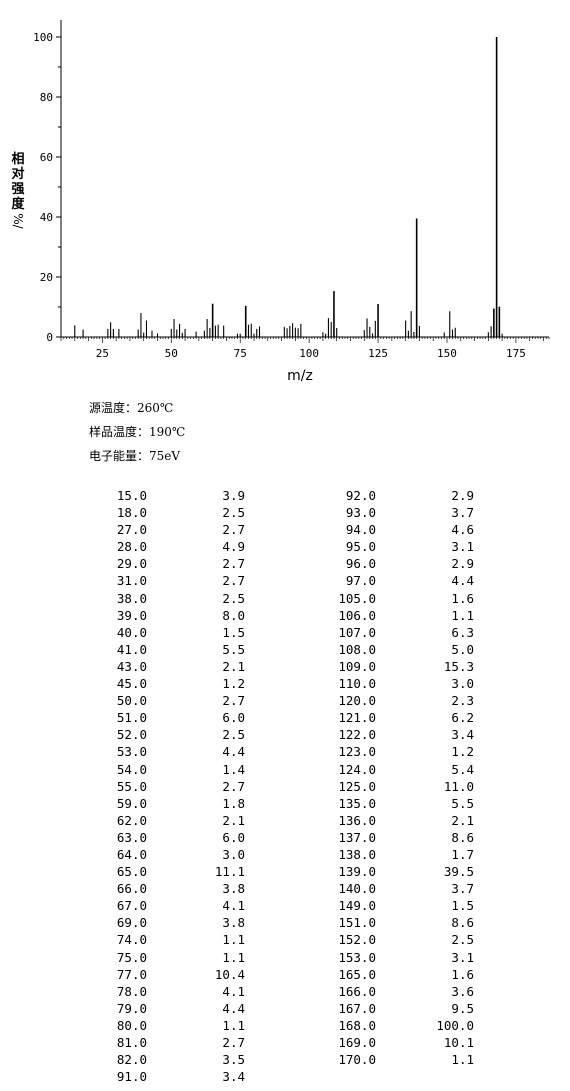 The width and height of the screenshot is (570, 1091). What do you see at coordinates (131, 786) in the screenshot?
I see `mz-value: 55.0` at bounding box center [131, 786].